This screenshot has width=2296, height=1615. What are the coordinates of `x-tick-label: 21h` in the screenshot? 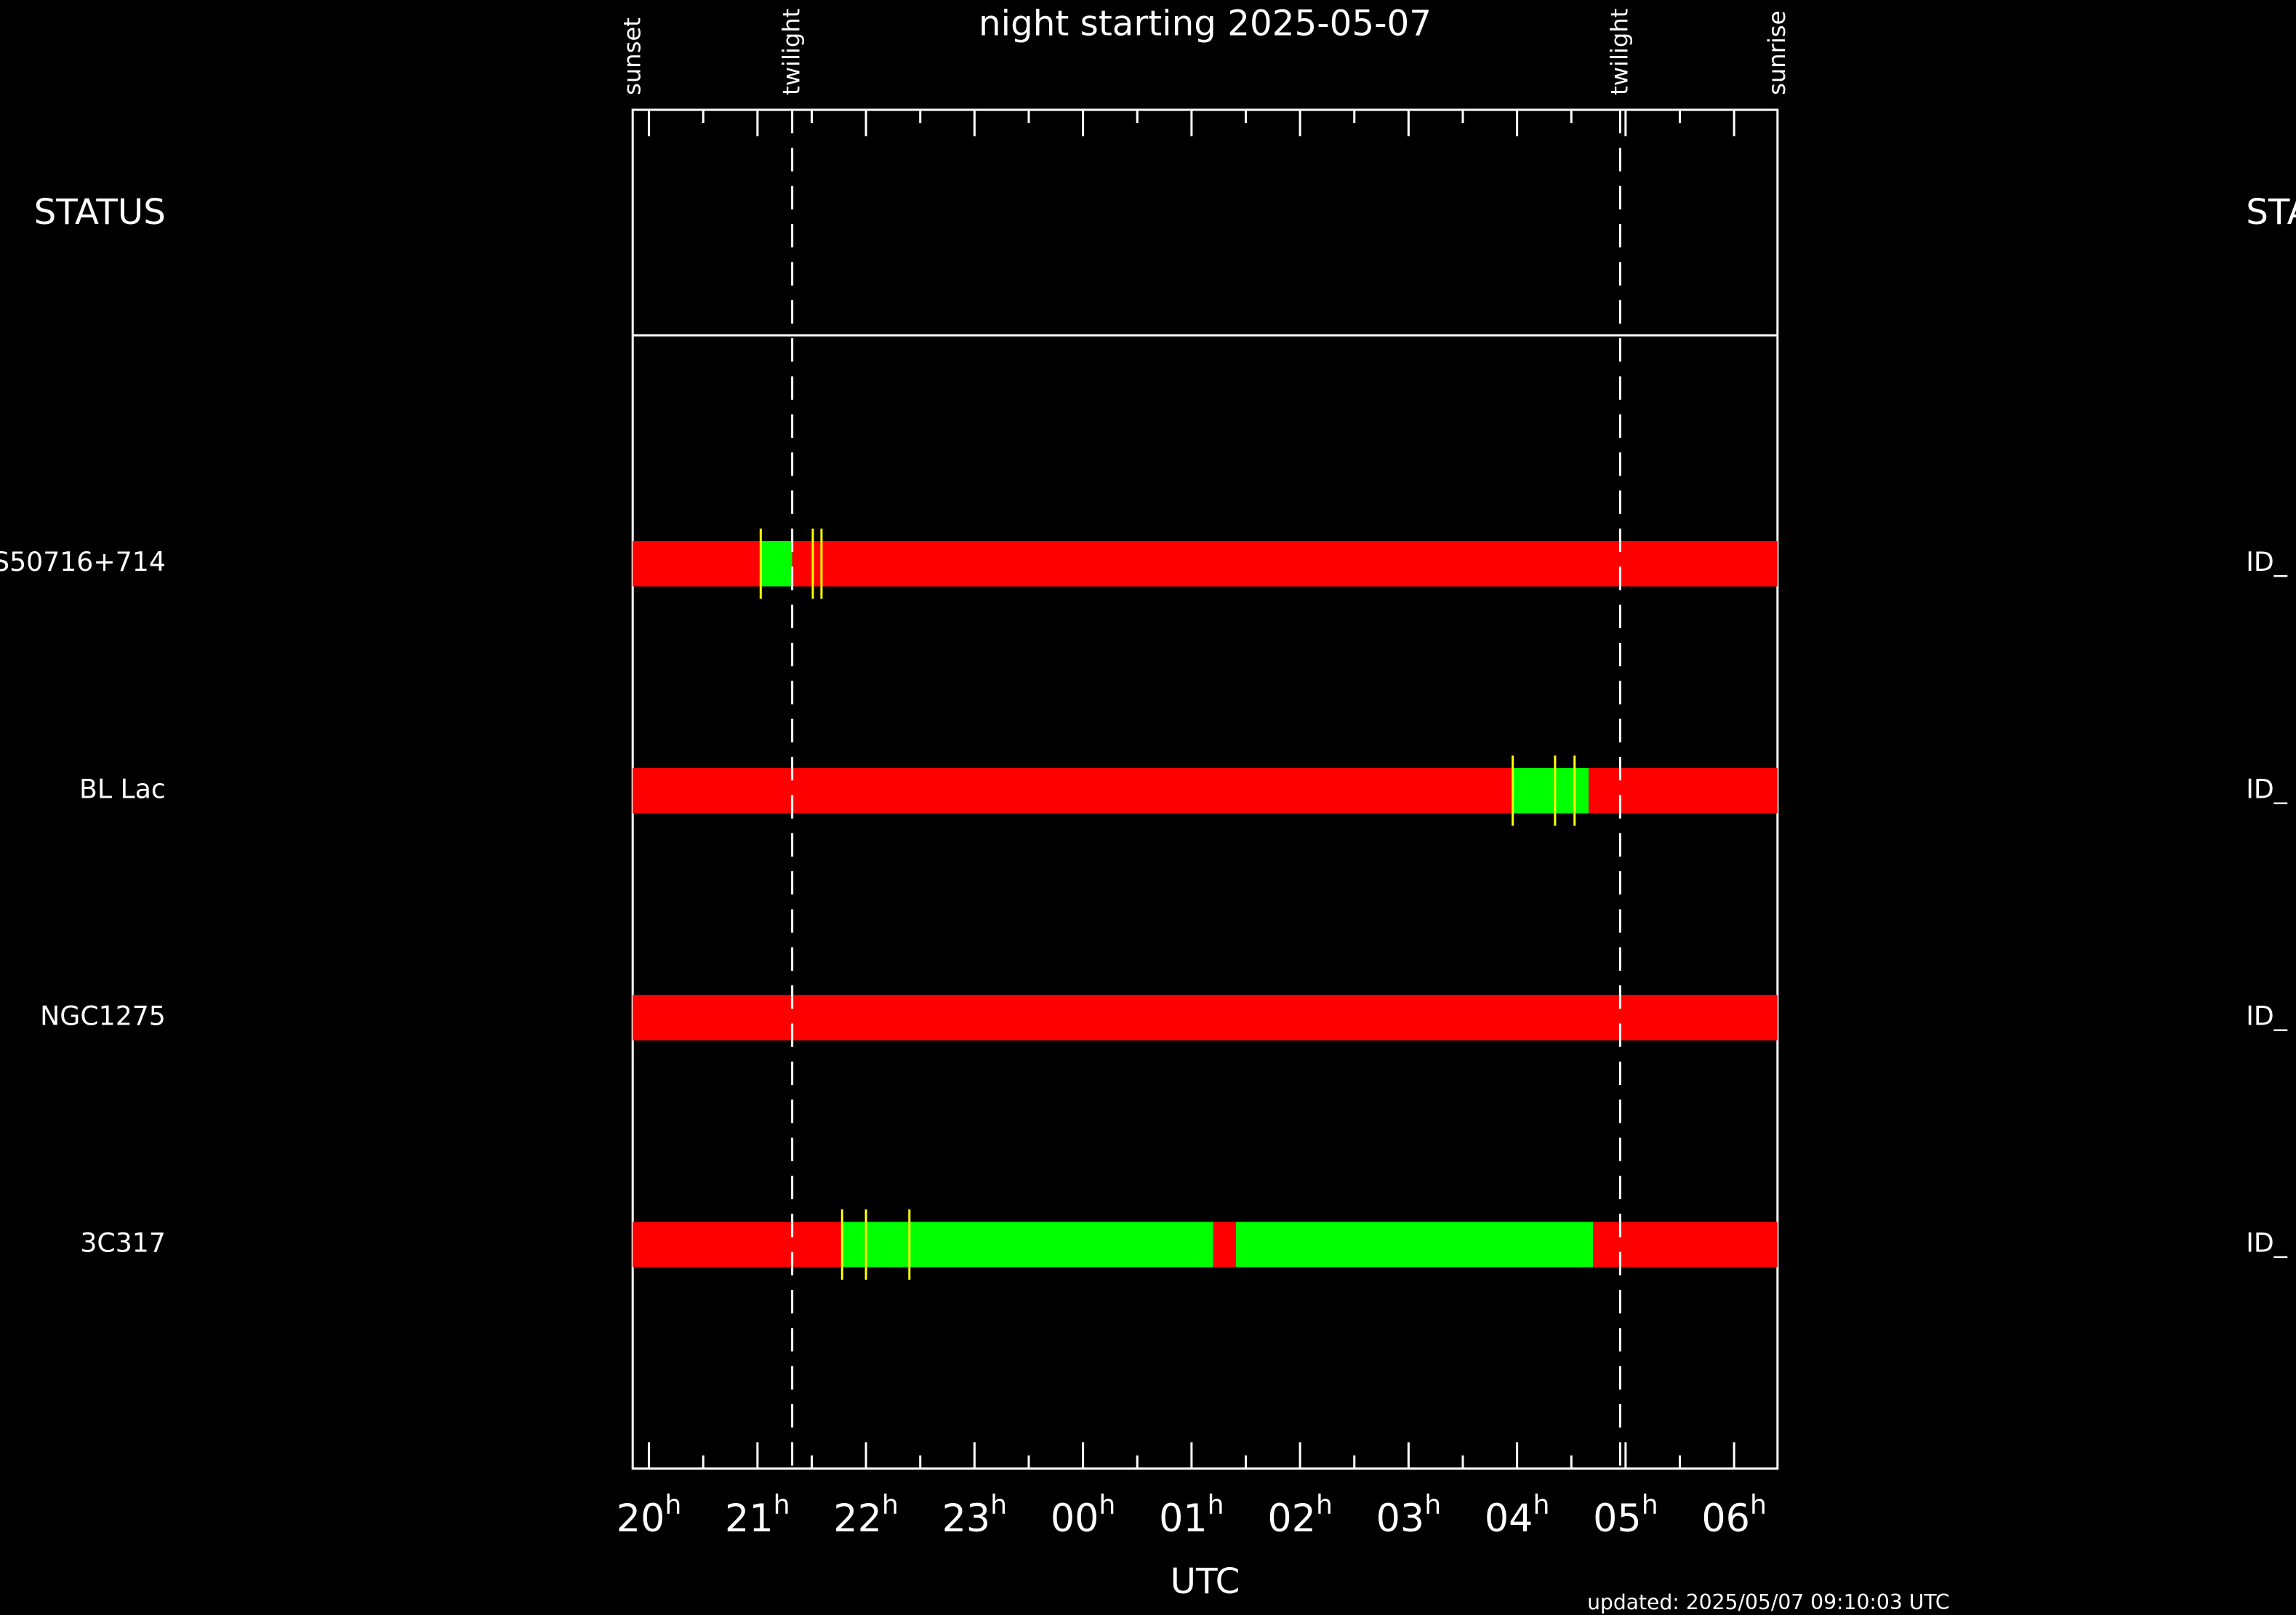 It's located at (757, 1515).